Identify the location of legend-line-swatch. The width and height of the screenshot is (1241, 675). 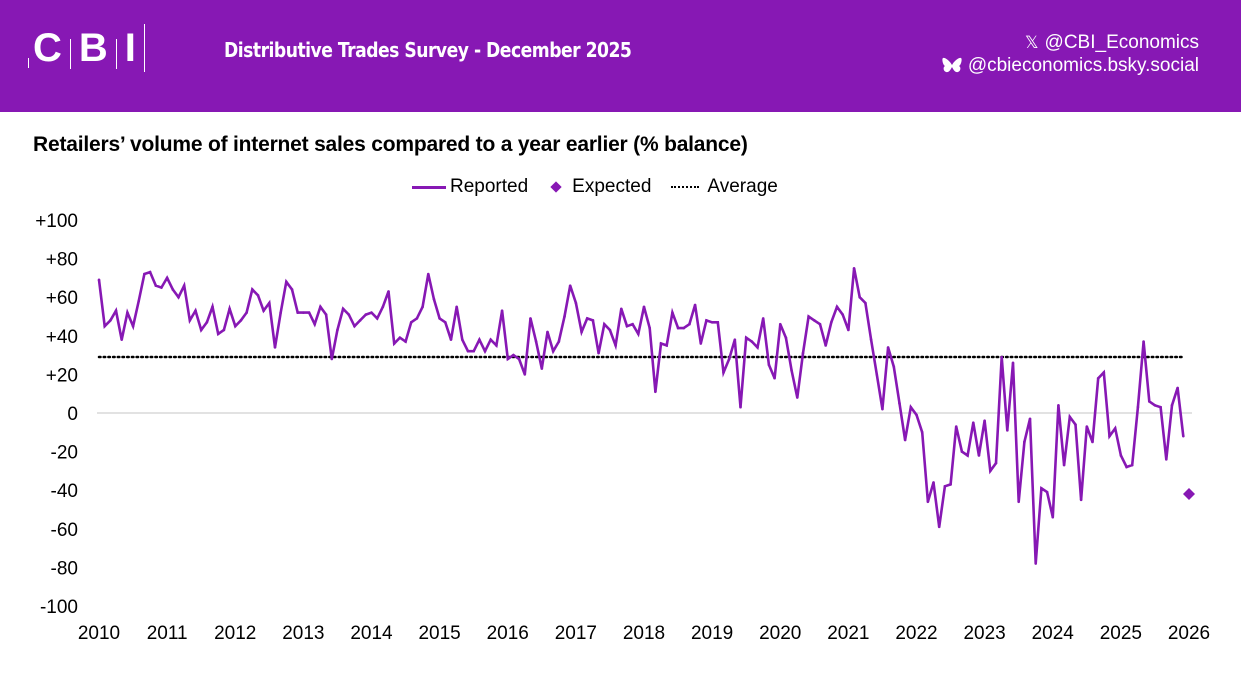
(429, 187).